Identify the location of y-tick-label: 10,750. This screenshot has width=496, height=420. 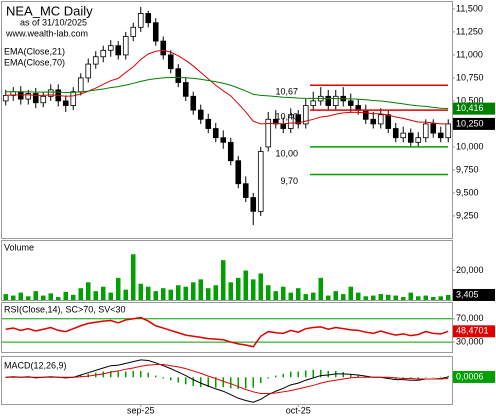
(470, 77).